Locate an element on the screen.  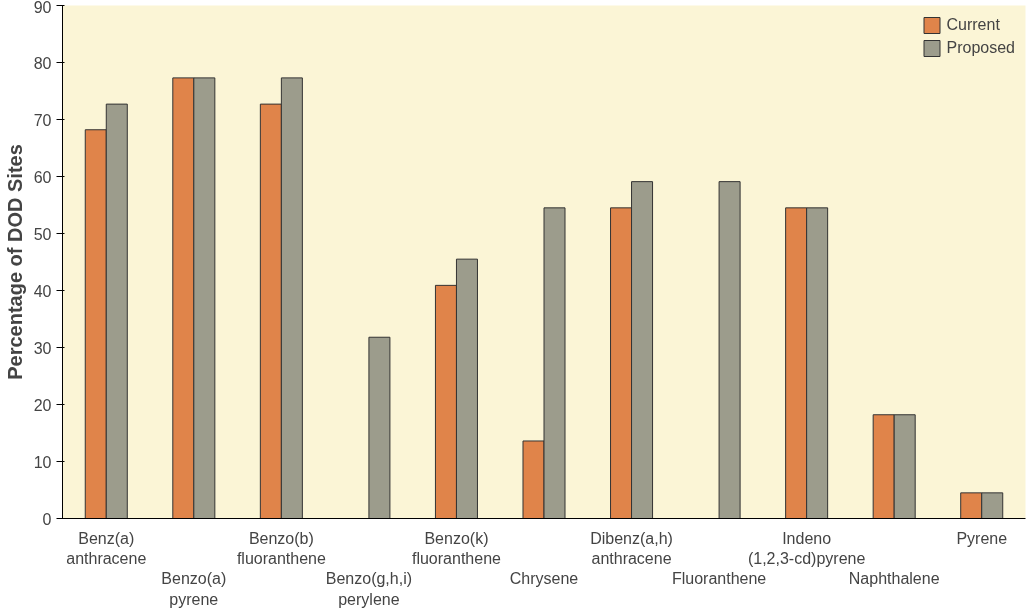
y-tick-label: 0 is located at coordinates (47, 519).